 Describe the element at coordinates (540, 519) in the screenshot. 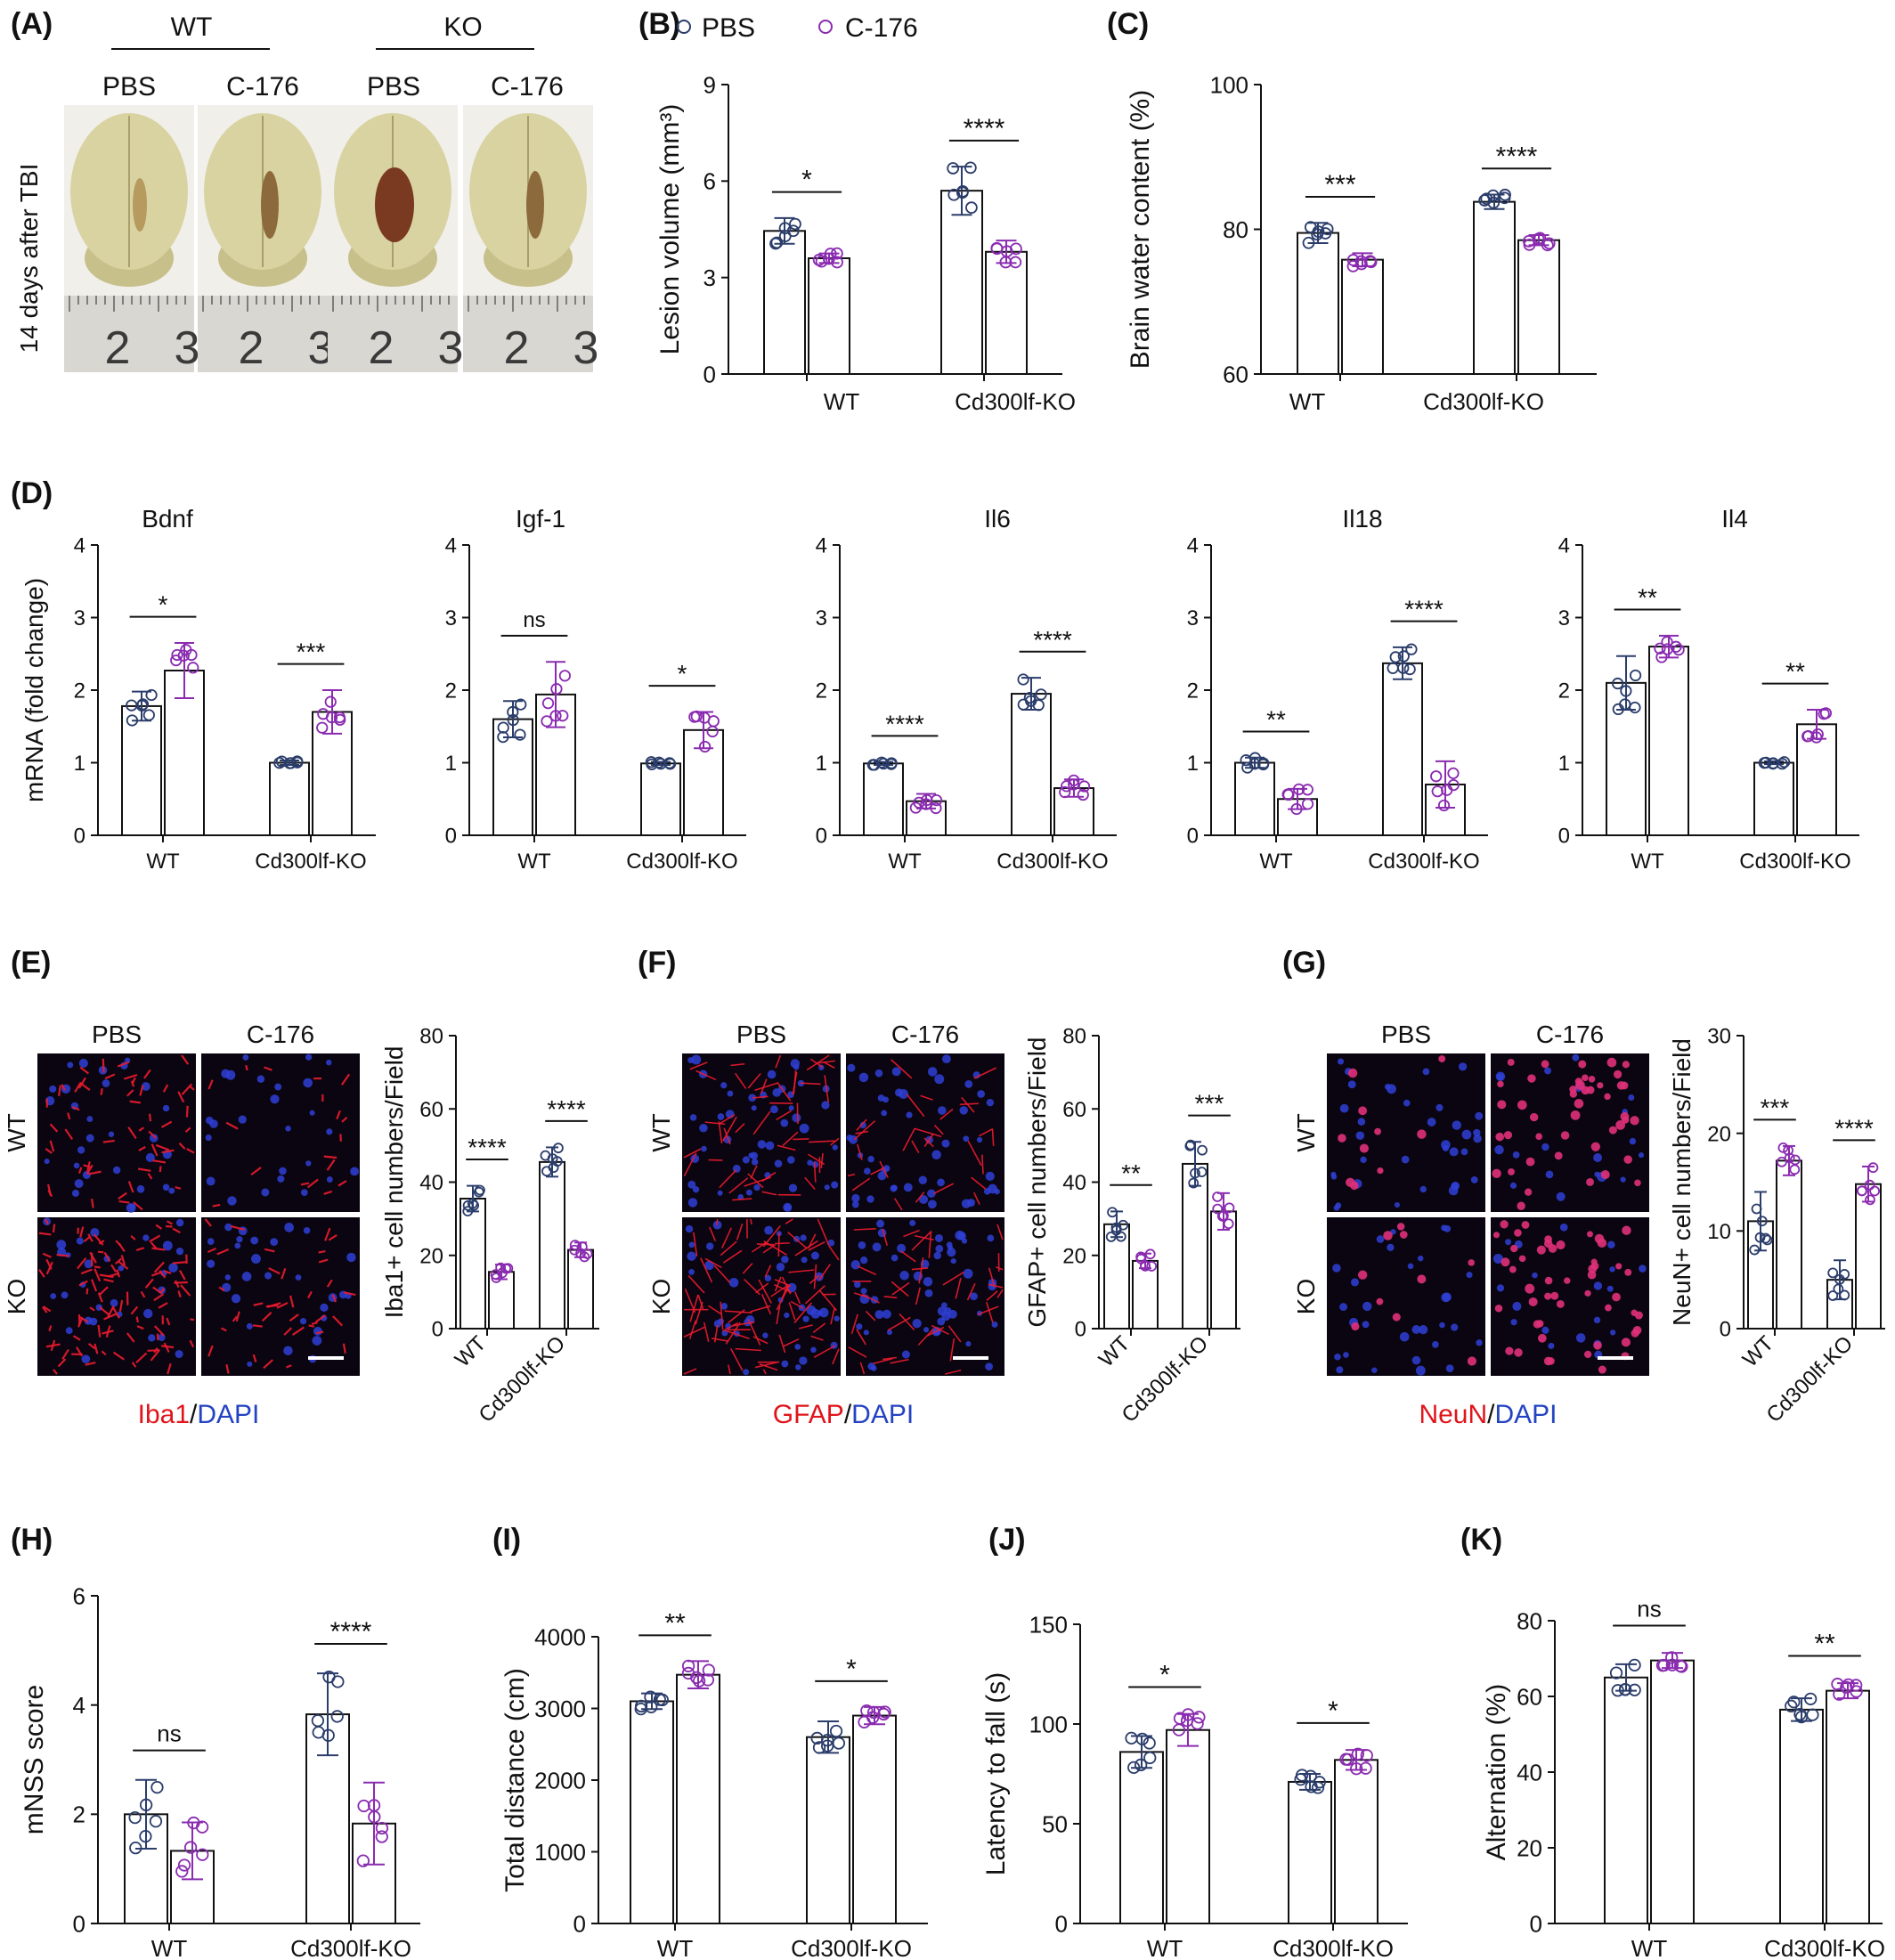

I see `chart-title: Igf-1` at that location.